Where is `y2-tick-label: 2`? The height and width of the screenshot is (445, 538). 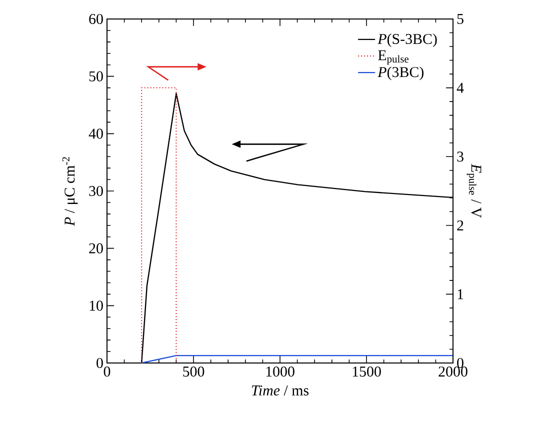
y2-tick-label: 2 is located at coordinates (460, 225).